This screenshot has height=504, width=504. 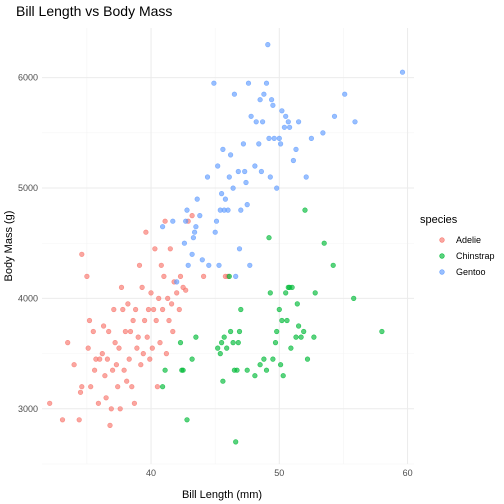 I want to click on y-tick-label: 3000, so click(x=28, y=409).